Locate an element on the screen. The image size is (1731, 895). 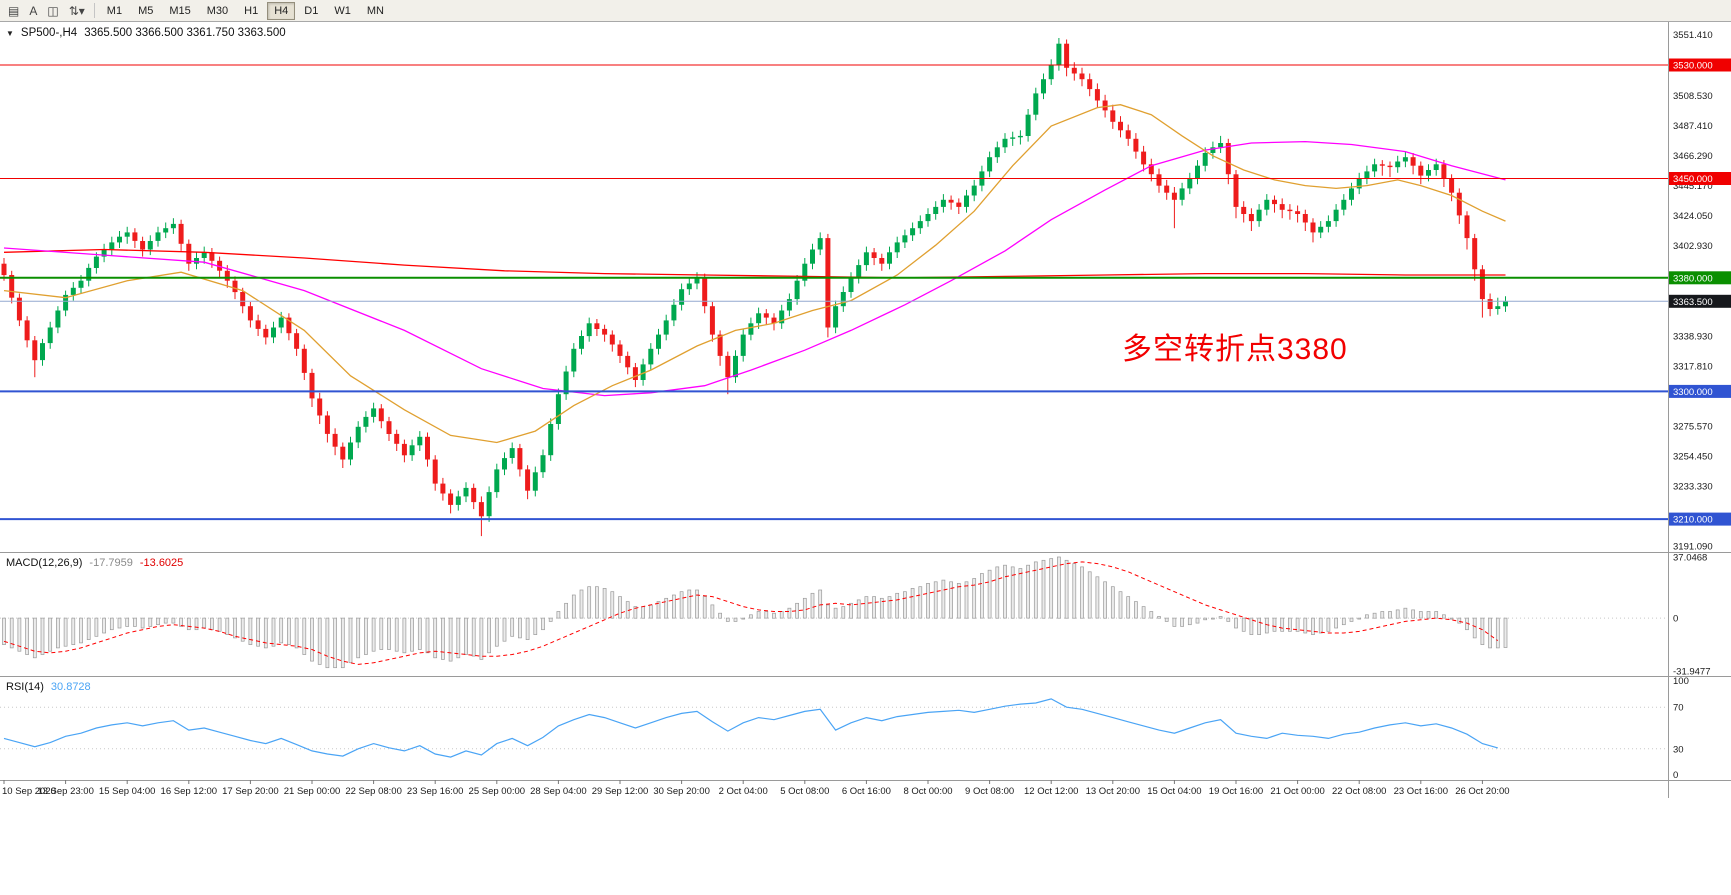
timeframe-button-m15: M15 is located at coordinates (179, 11).